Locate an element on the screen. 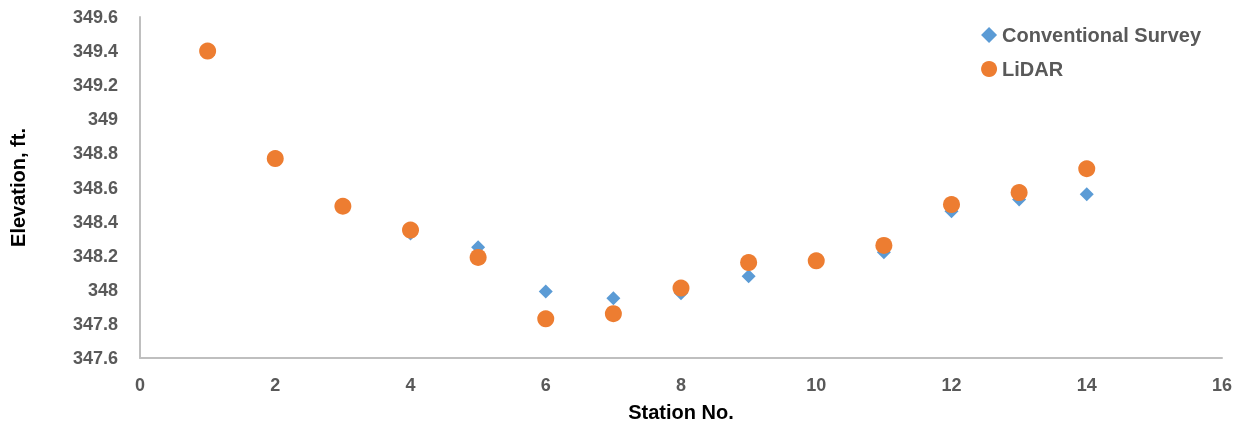 This screenshot has height=442, width=1251. y-tick-label: 349 is located at coordinates (102, 119).